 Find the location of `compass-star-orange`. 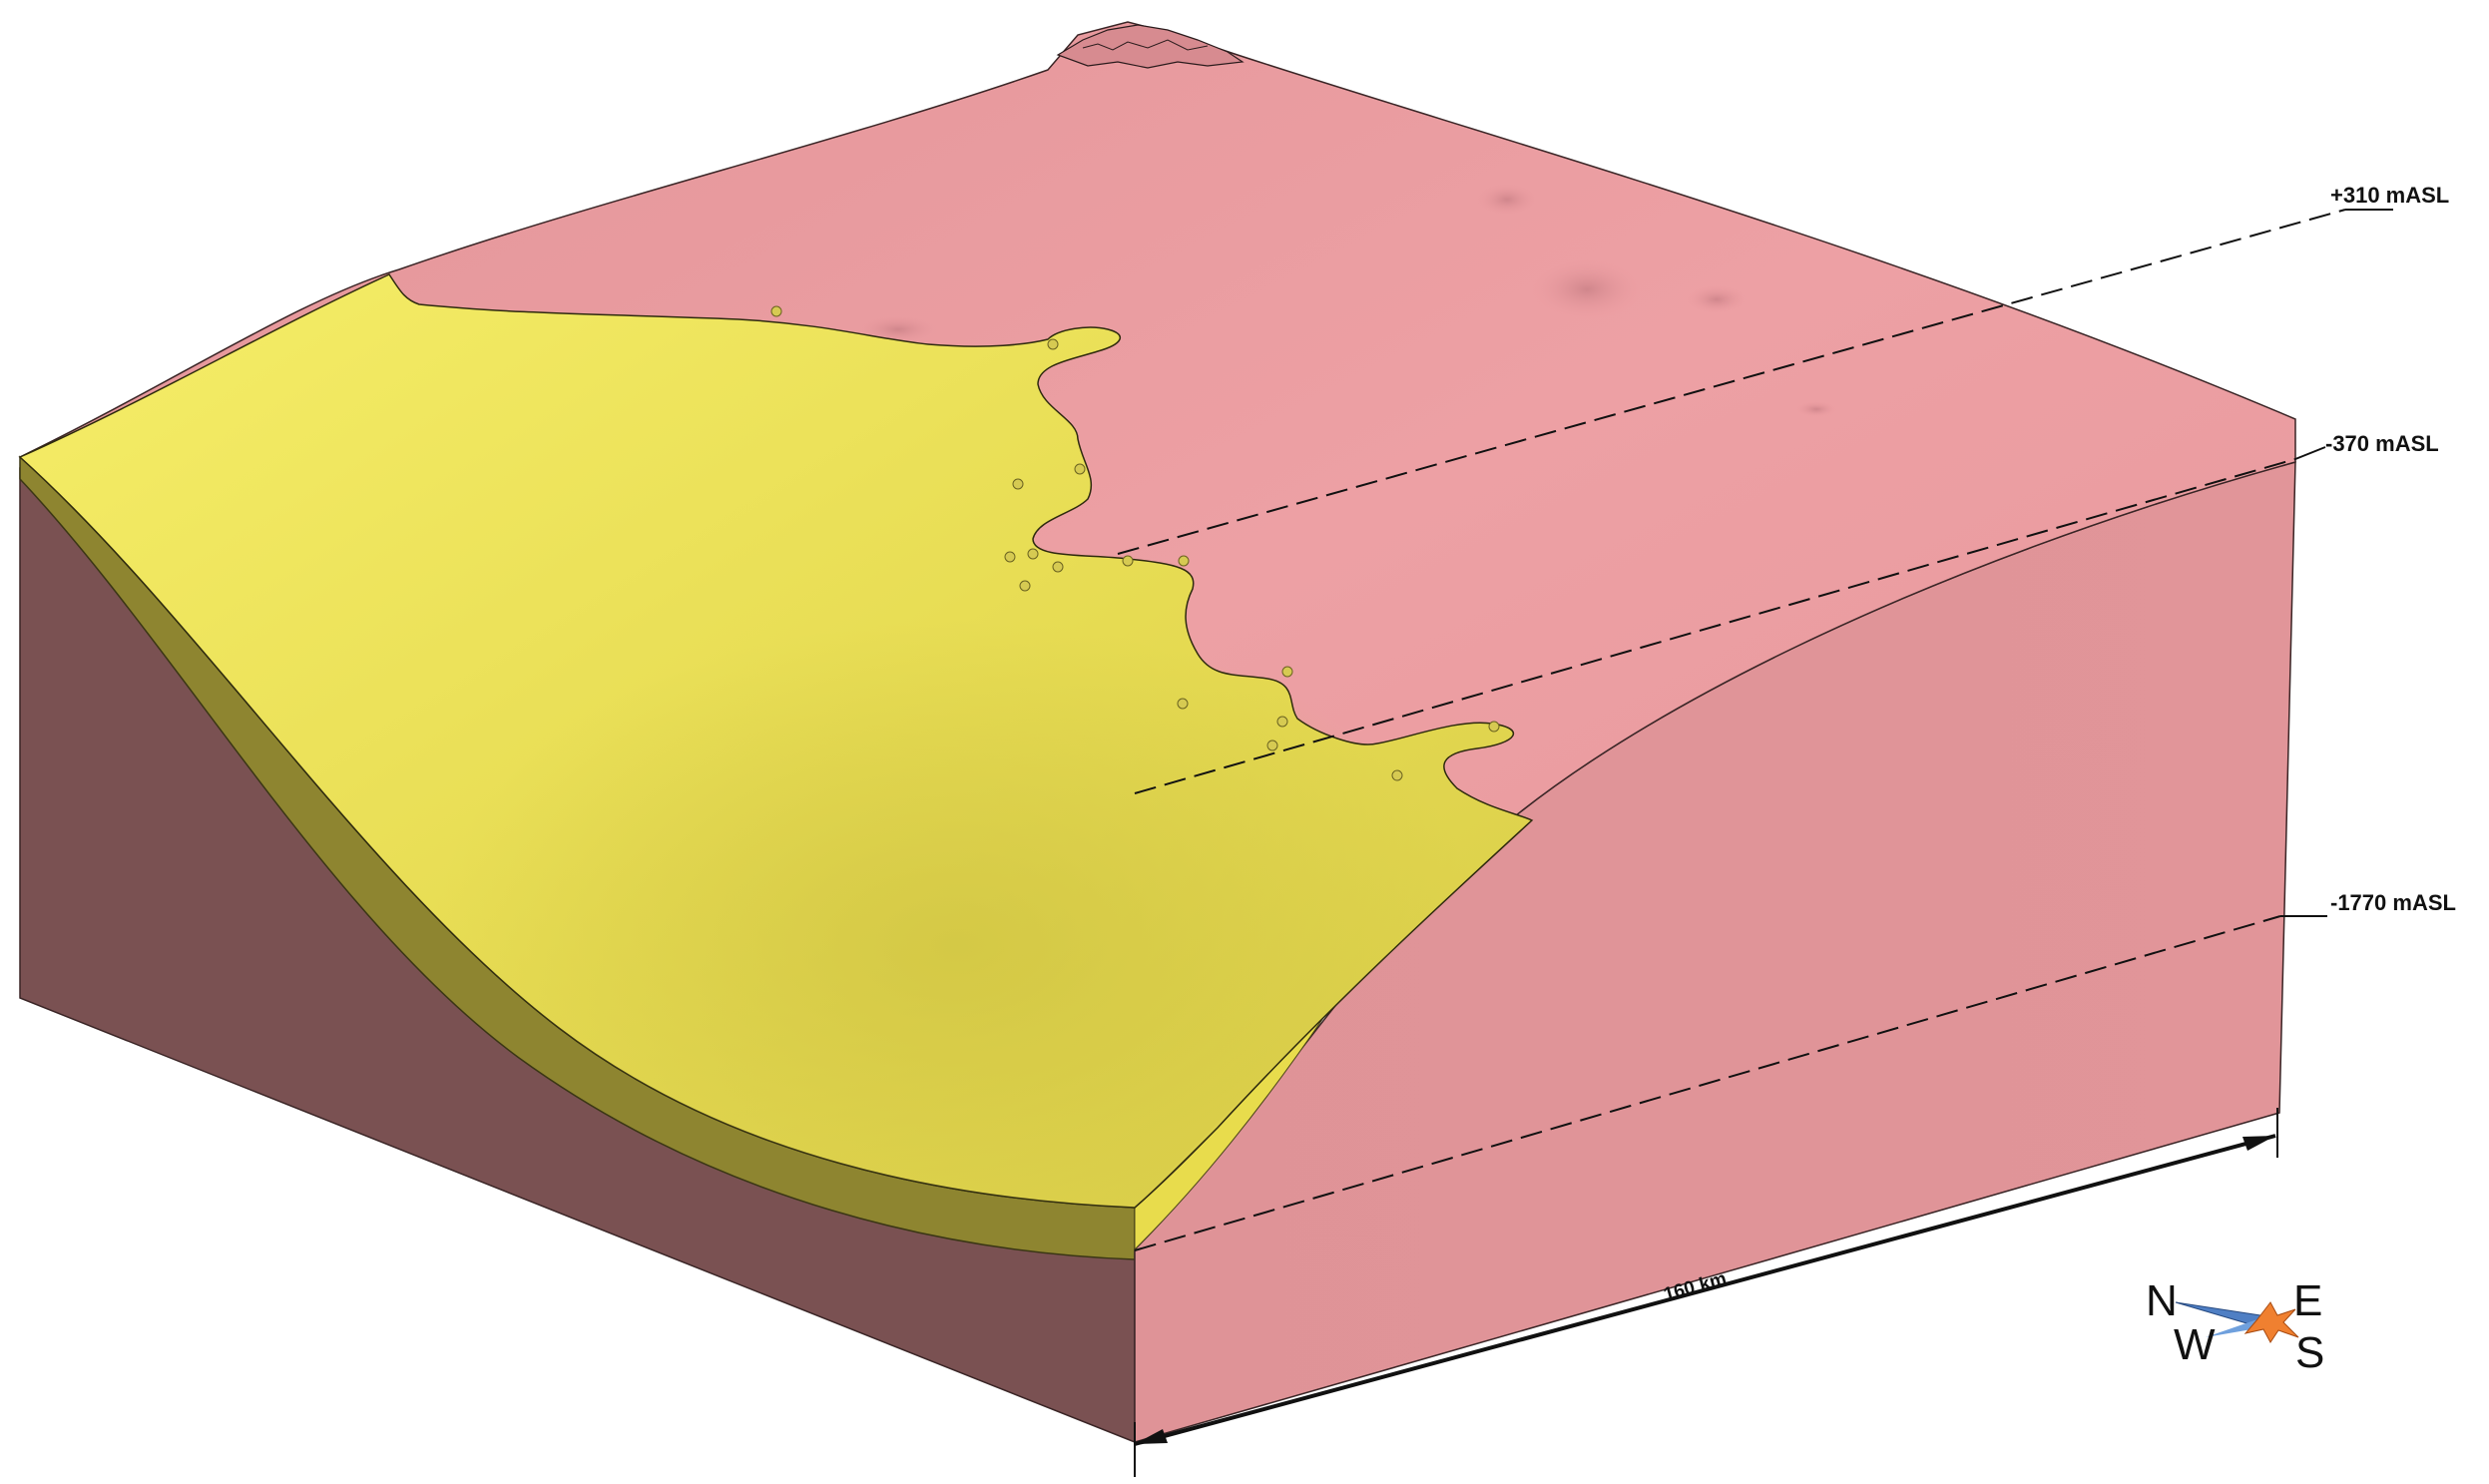

compass-star-orange is located at coordinates (2271, 1322).